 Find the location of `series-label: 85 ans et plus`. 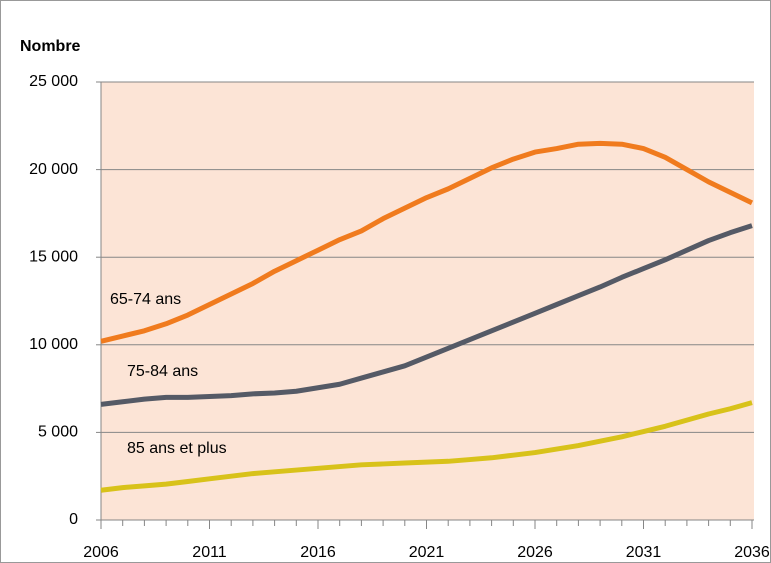

series-label: 85 ans et plus is located at coordinates (177, 448).